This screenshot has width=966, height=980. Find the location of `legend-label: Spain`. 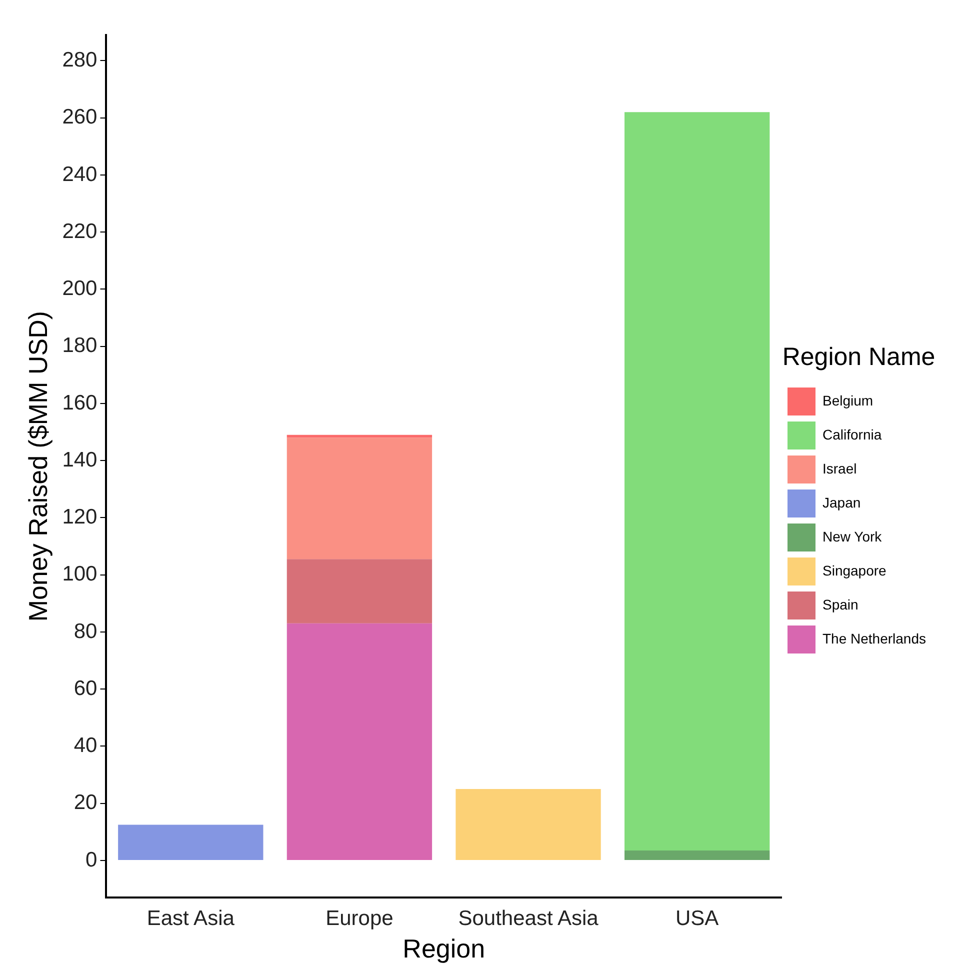

legend-label: Spain is located at coordinates (840, 604).